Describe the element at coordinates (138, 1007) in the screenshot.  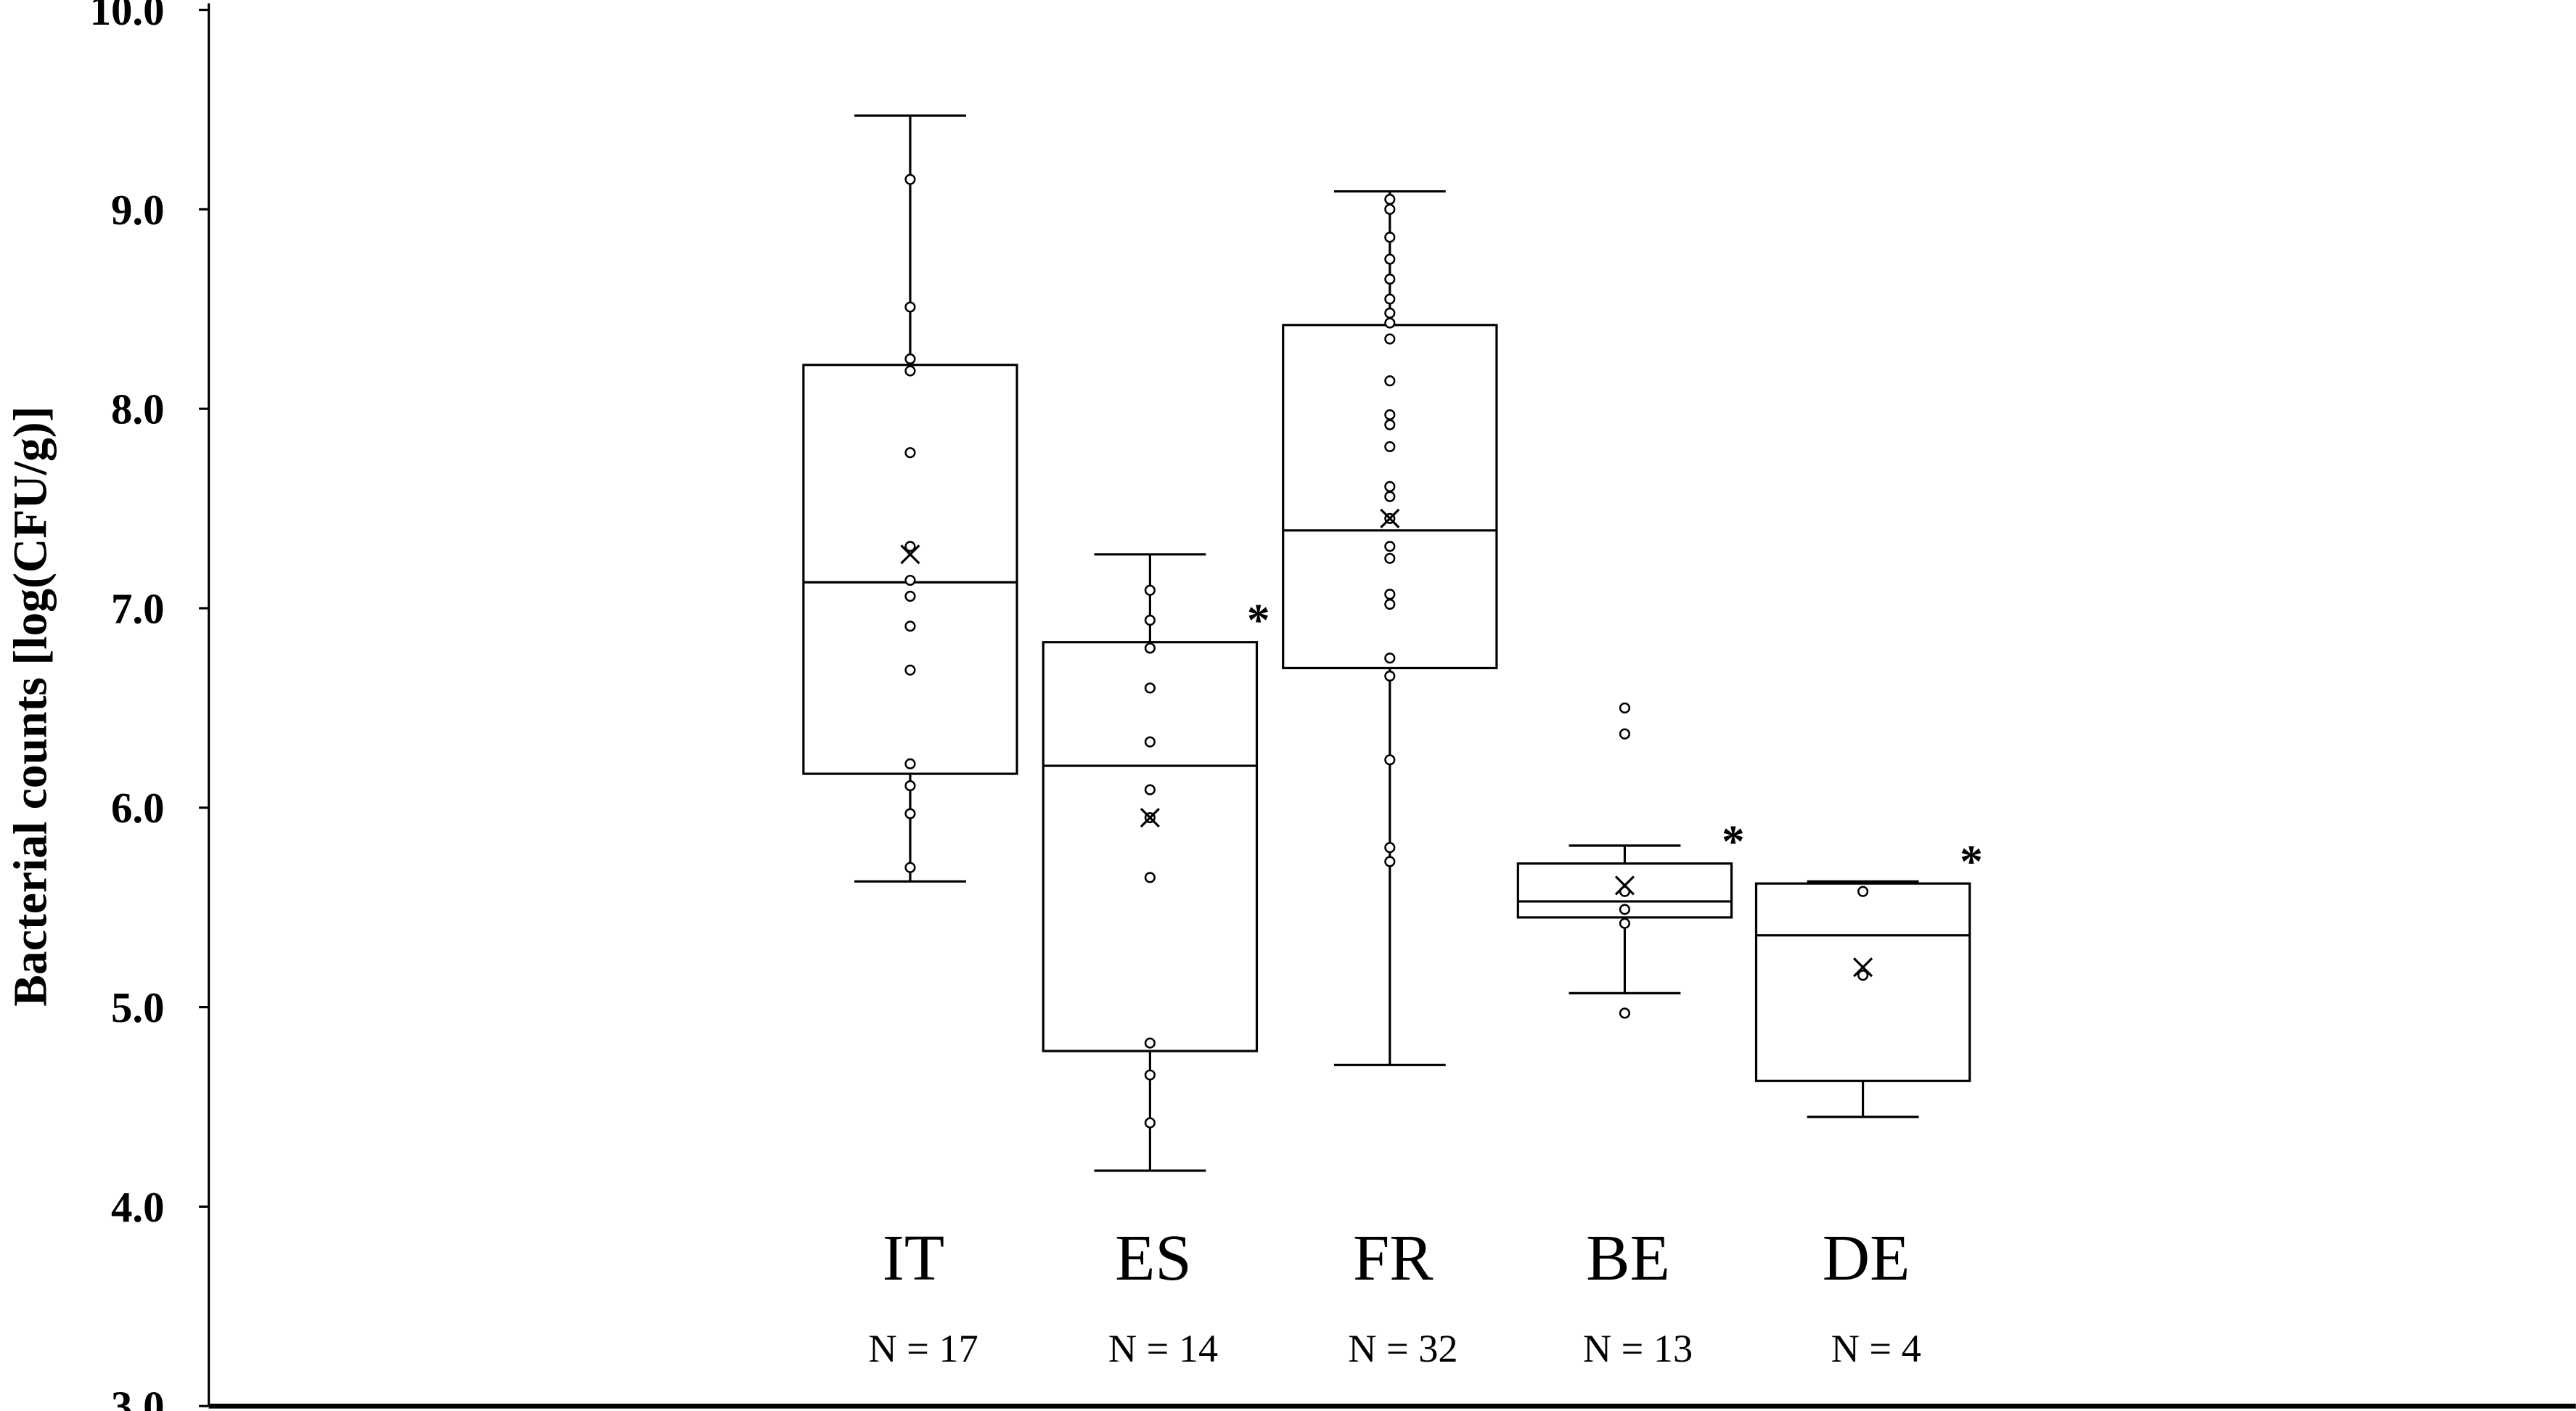
I see `y-tick-label: 5.0` at that location.